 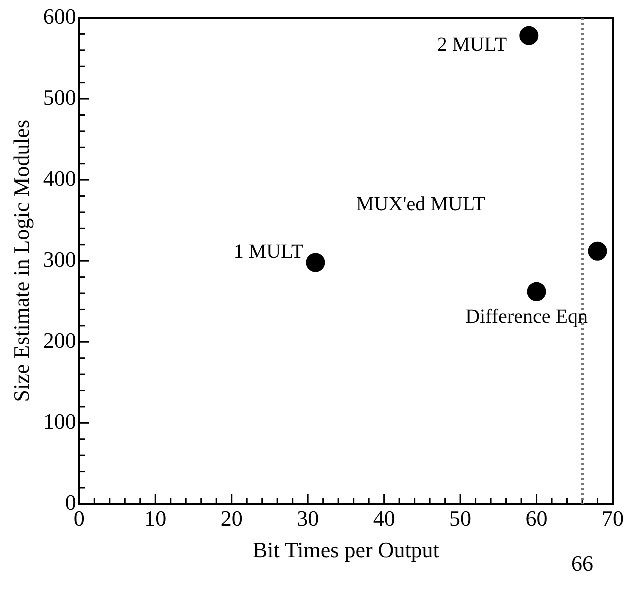 What do you see at coordinates (346, 550) in the screenshot?
I see `x-axis-title: Bit Times per Output` at bounding box center [346, 550].